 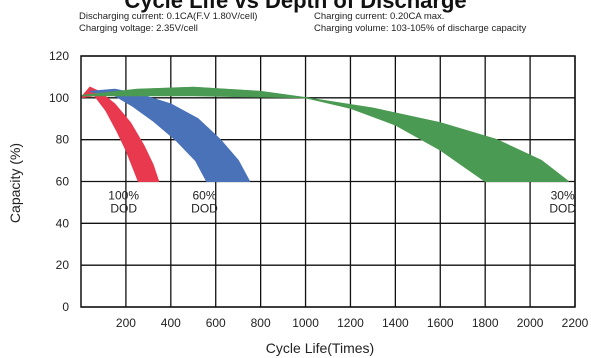 What do you see at coordinates (295, 6) in the screenshot?
I see `chart-title: Cycle Life vs Depth of Discharge` at bounding box center [295, 6].